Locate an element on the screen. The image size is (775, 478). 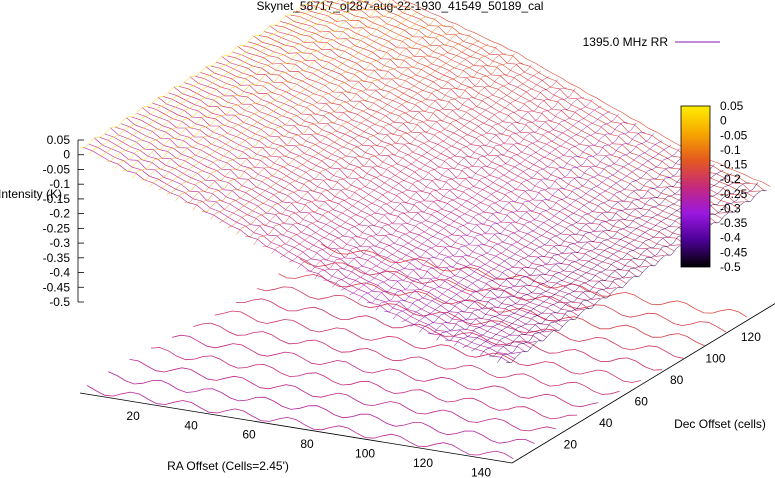
colorbar-tick-label: -0.05 is located at coordinates (734, 135).